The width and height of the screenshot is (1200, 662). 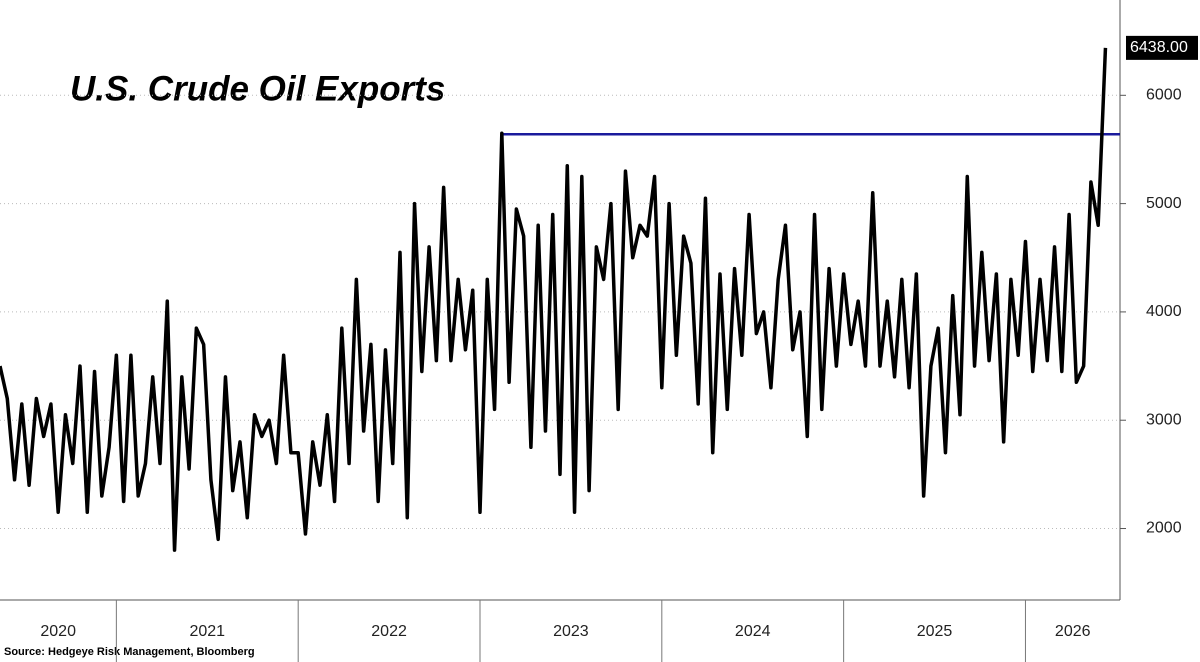 What do you see at coordinates (1164, 203) in the screenshot?
I see `y-tick-label: 5000` at bounding box center [1164, 203].